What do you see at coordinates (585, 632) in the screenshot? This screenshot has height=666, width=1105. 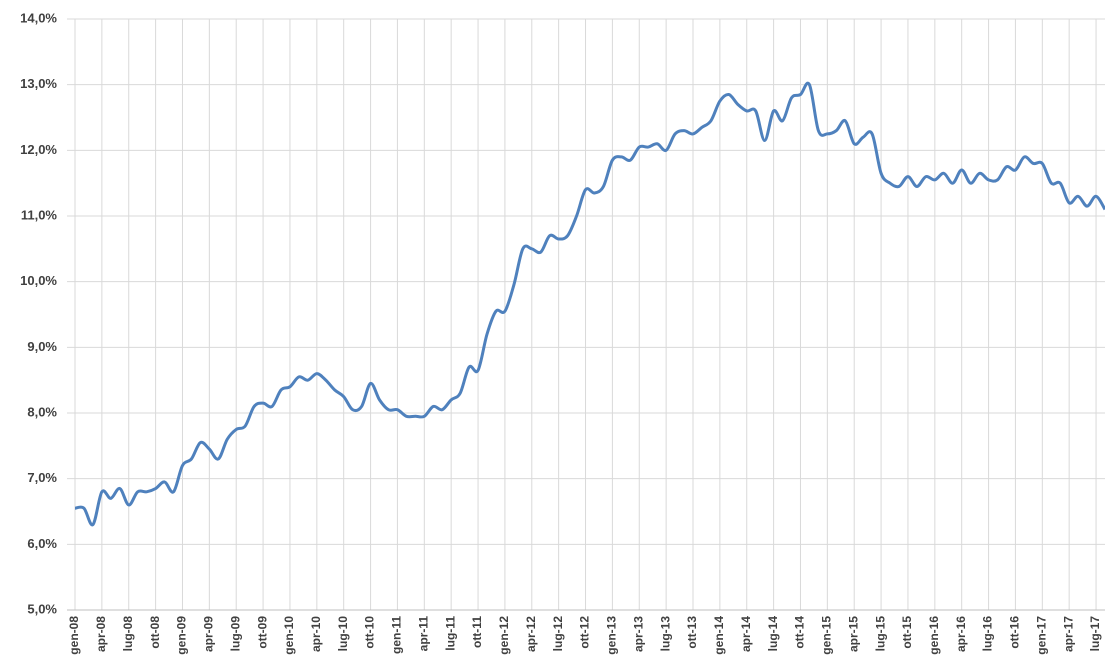 I see `x-tick-label: ott-12` at bounding box center [585, 632].